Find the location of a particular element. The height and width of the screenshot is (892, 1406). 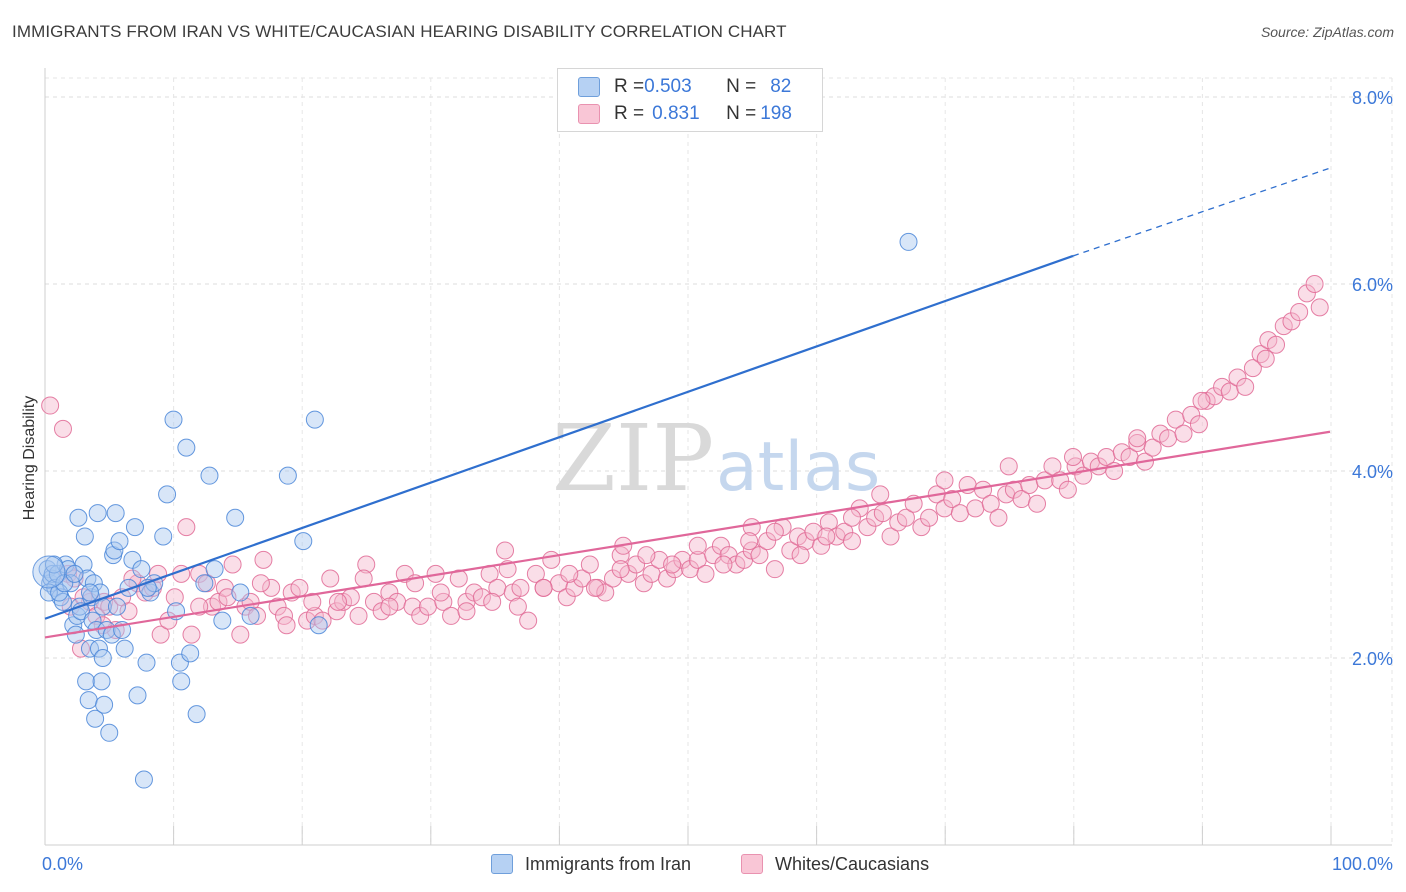

y-tick-label-3: 8.0% is located at coordinates (1372, 98).